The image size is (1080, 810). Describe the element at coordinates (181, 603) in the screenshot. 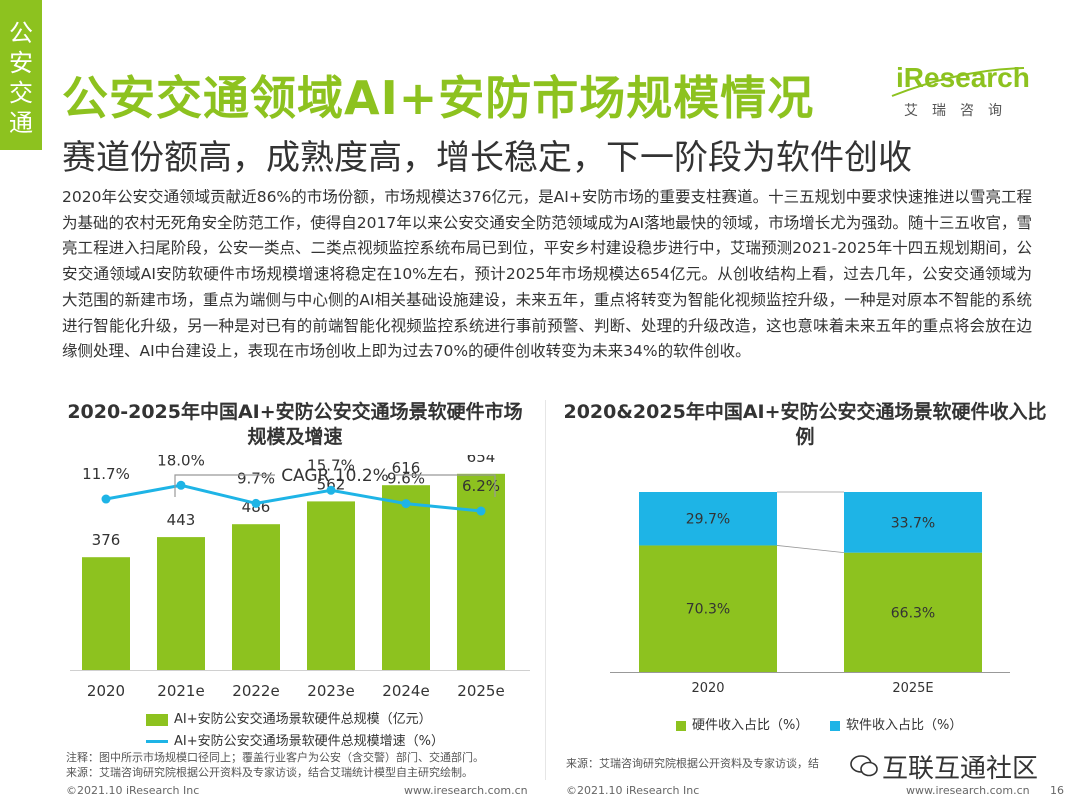

I see `bar-2021e` at that location.